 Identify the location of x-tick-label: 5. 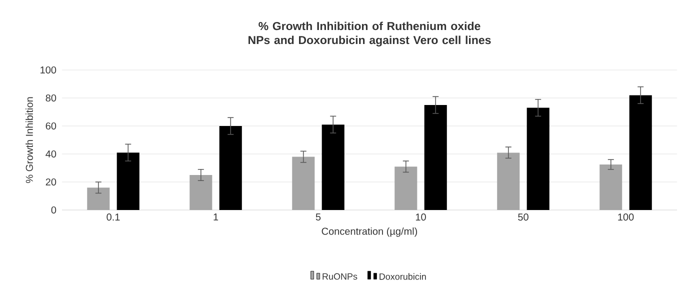
(318, 217).